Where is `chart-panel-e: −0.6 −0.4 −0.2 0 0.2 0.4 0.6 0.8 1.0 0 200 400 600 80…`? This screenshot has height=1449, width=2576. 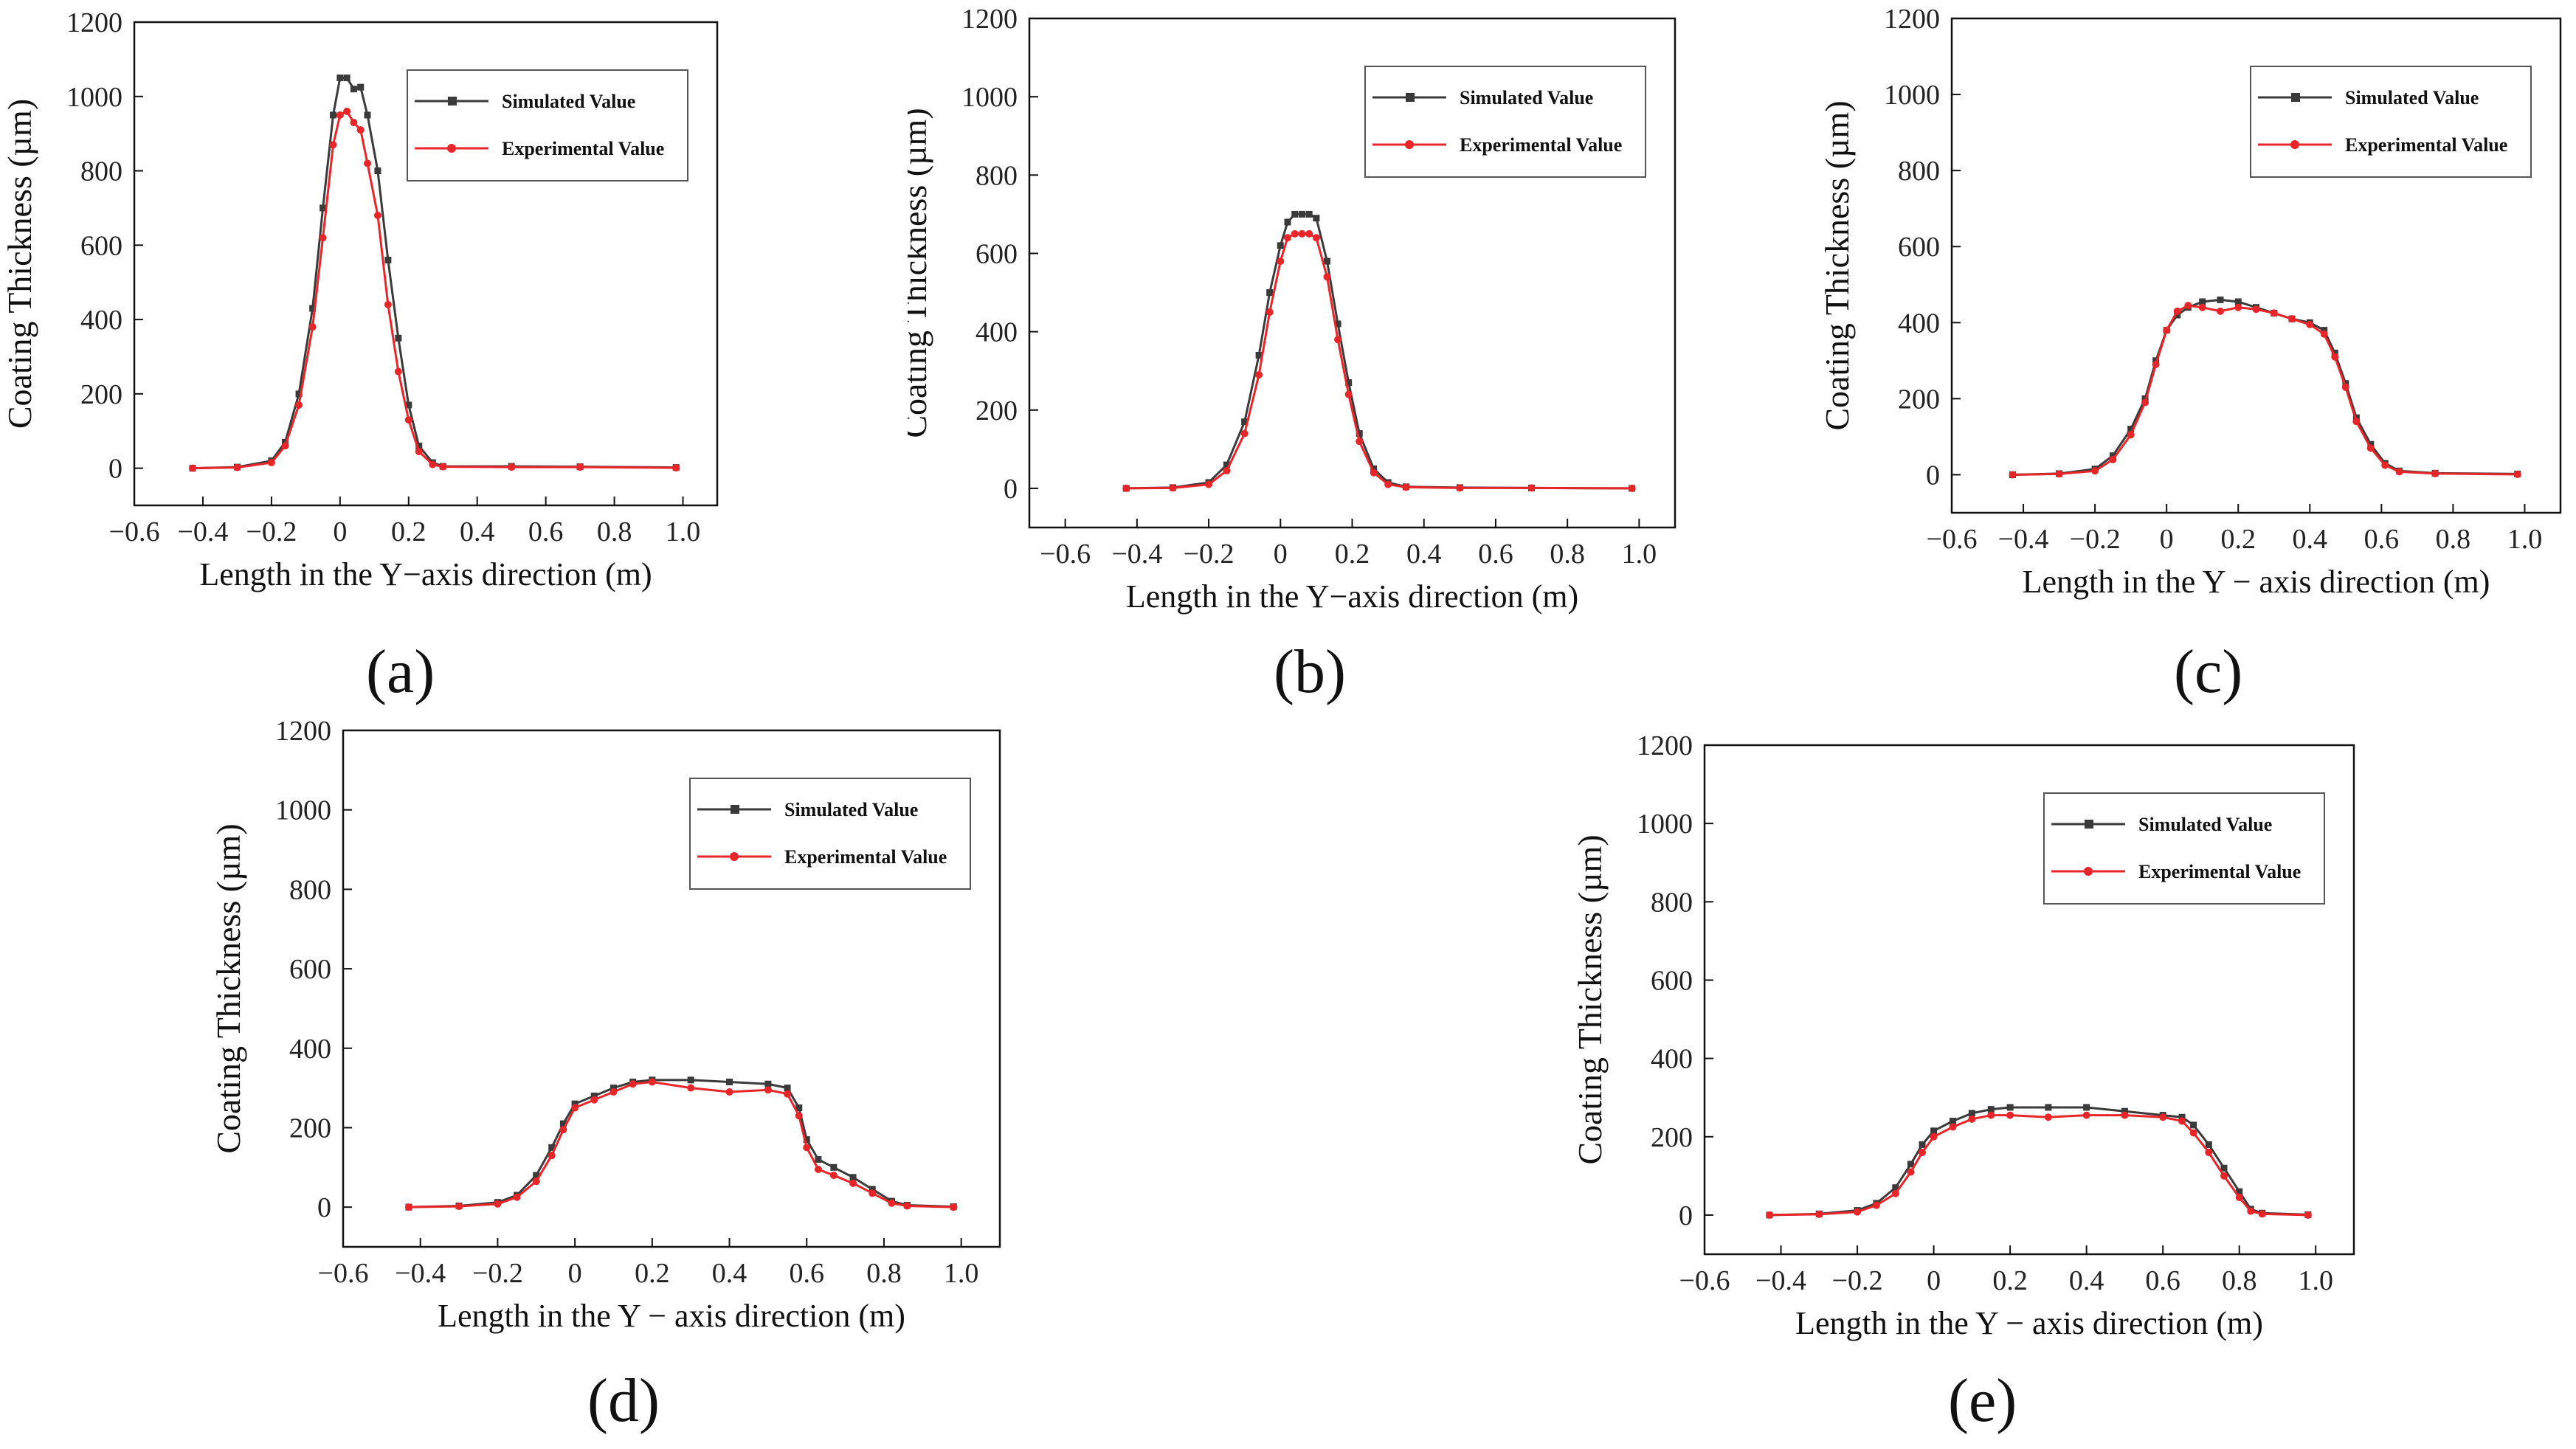
chart-panel-e: −0.6 −0.4 −0.2 0 0.2 0.4 0.6 0.8 1.0 0 200 400 600 80… is located at coordinates (1963, 1035).